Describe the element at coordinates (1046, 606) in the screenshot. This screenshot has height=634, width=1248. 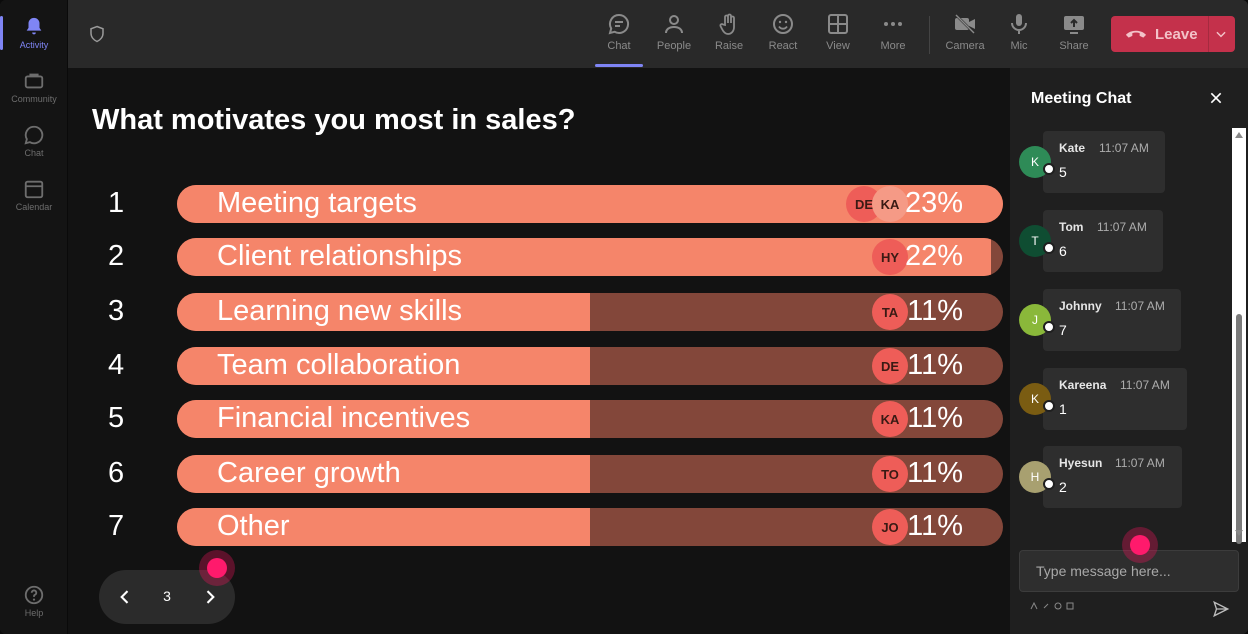
I see `attach-icon` at that location.